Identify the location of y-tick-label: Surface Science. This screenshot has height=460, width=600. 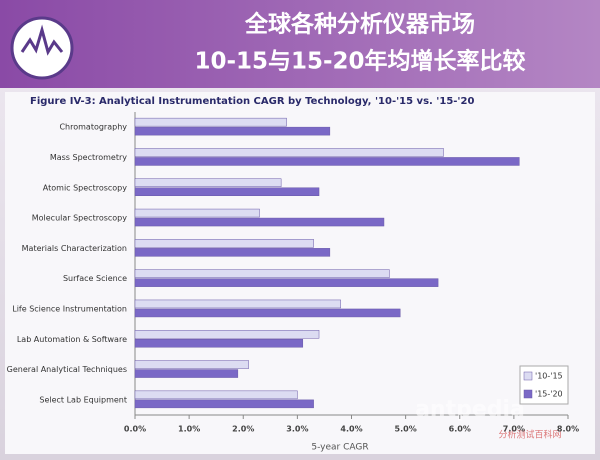
(95, 278).